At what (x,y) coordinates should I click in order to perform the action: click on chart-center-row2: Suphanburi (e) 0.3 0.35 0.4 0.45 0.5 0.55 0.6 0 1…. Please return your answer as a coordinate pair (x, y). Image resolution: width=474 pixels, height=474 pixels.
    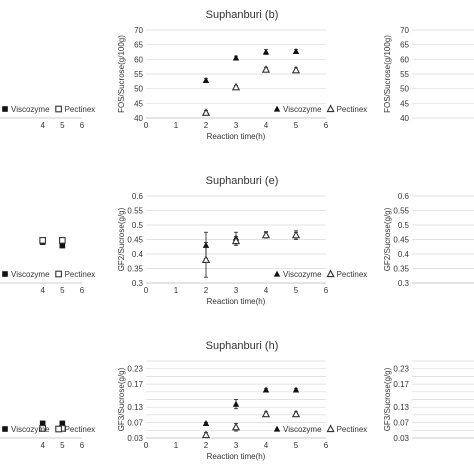
    Looking at the image, I should click on (242, 240).